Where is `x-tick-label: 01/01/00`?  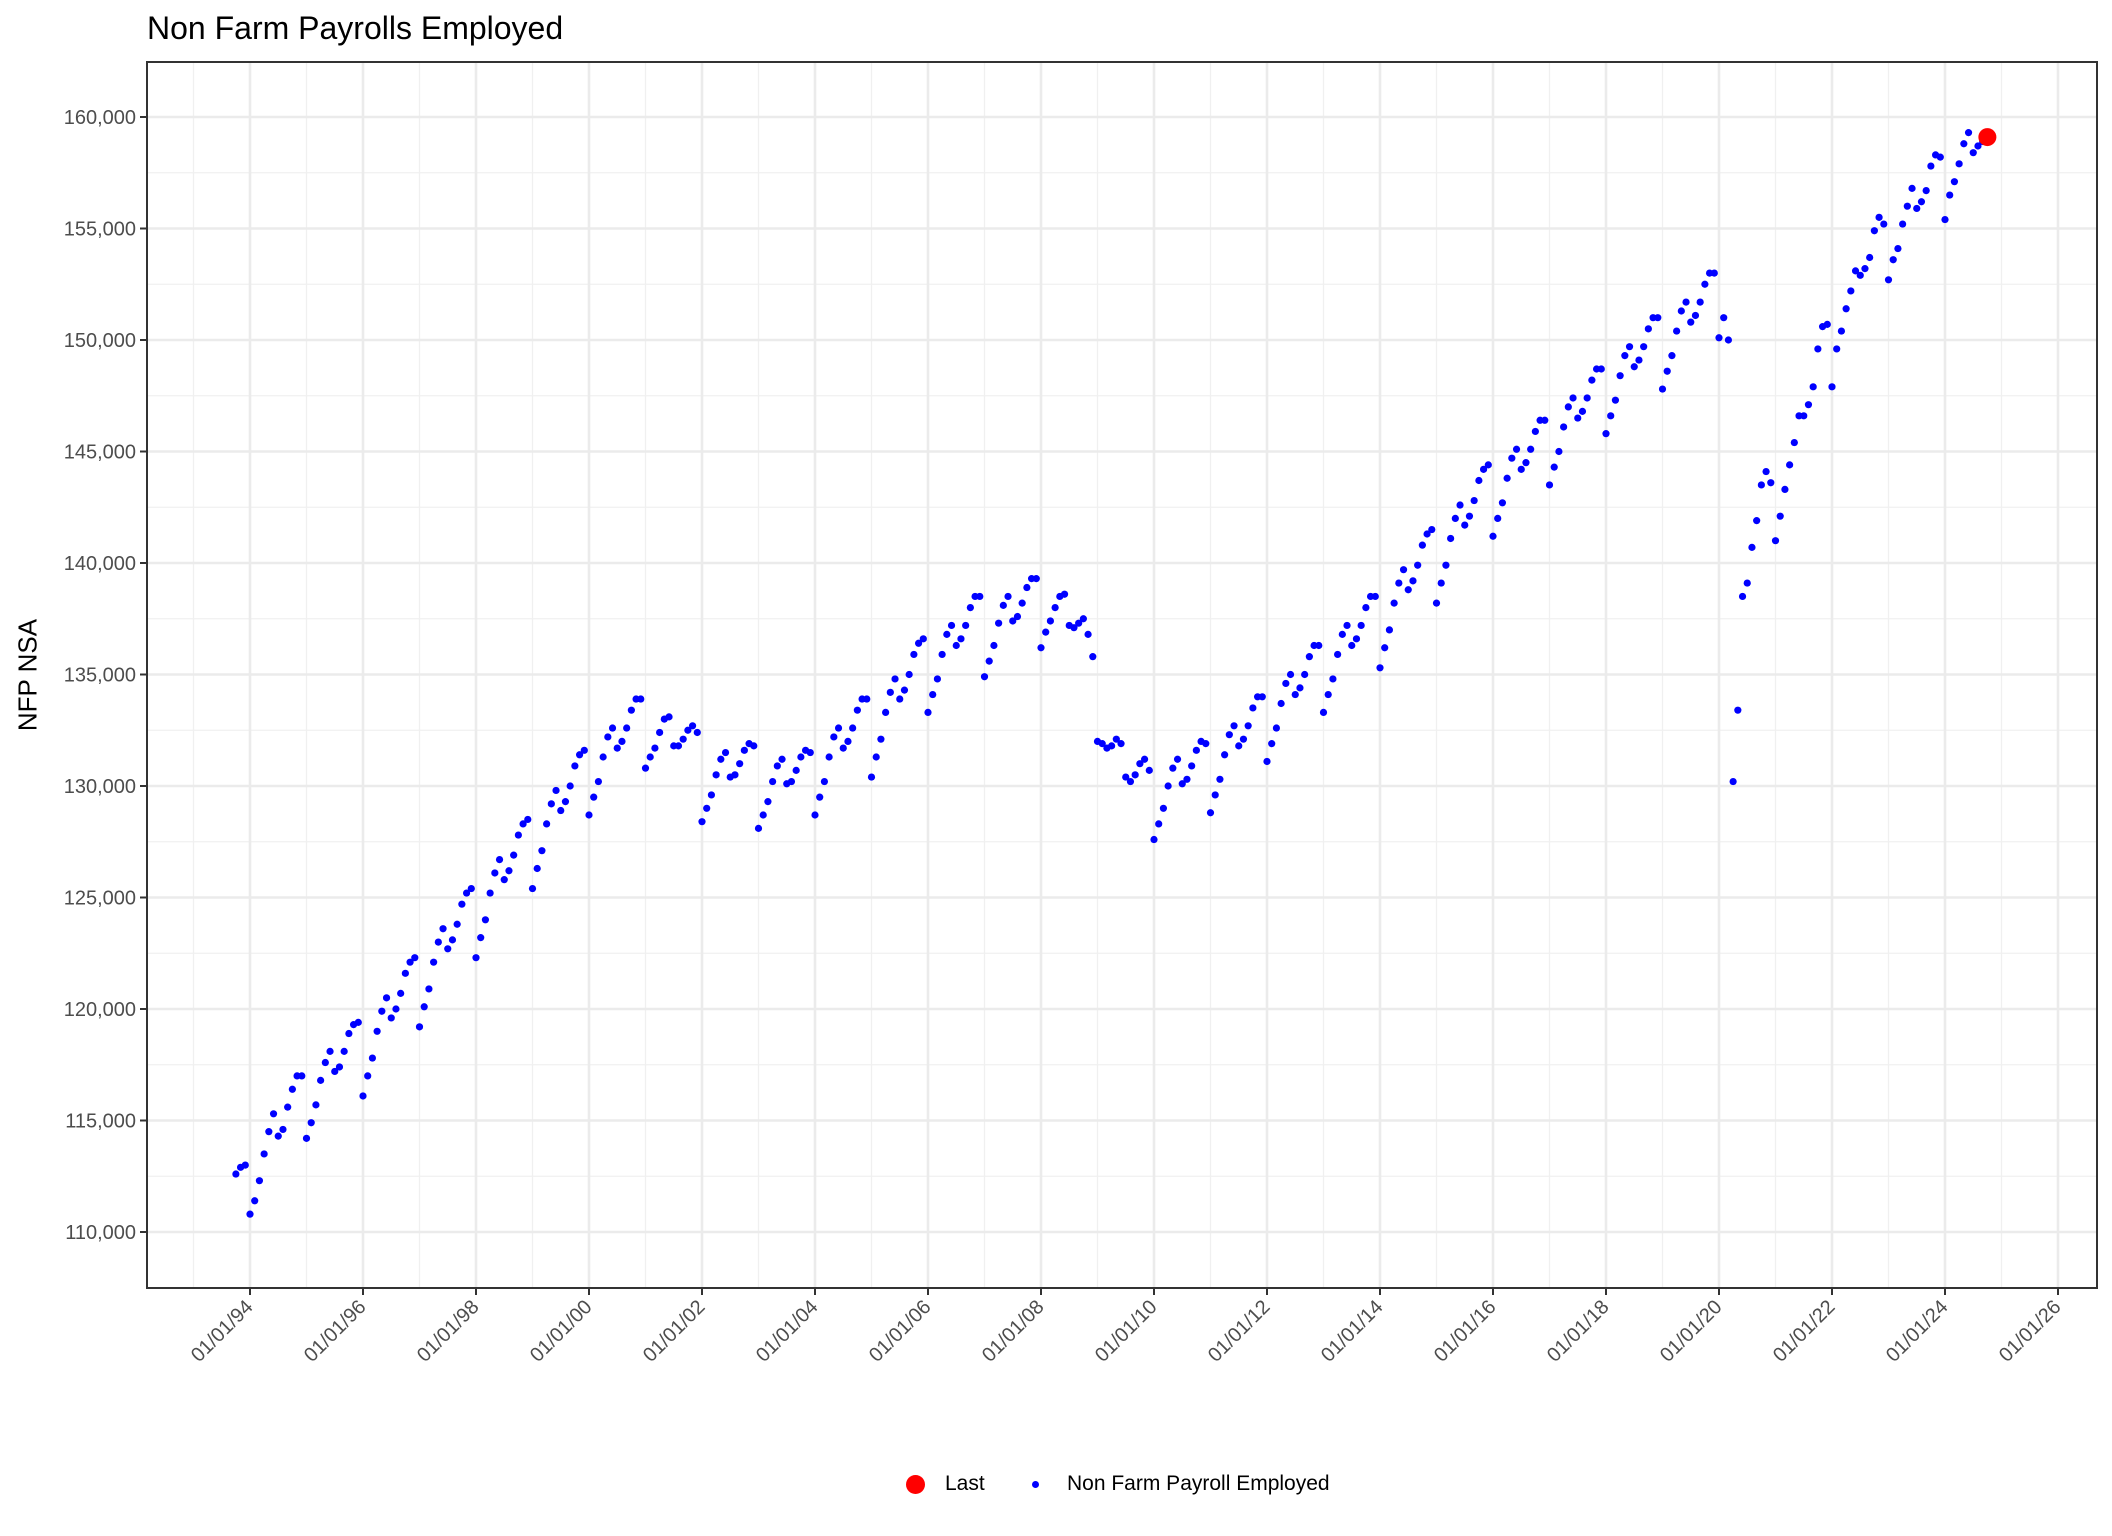
x-tick-label: 01/01/00 is located at coordinates (561, 1331).